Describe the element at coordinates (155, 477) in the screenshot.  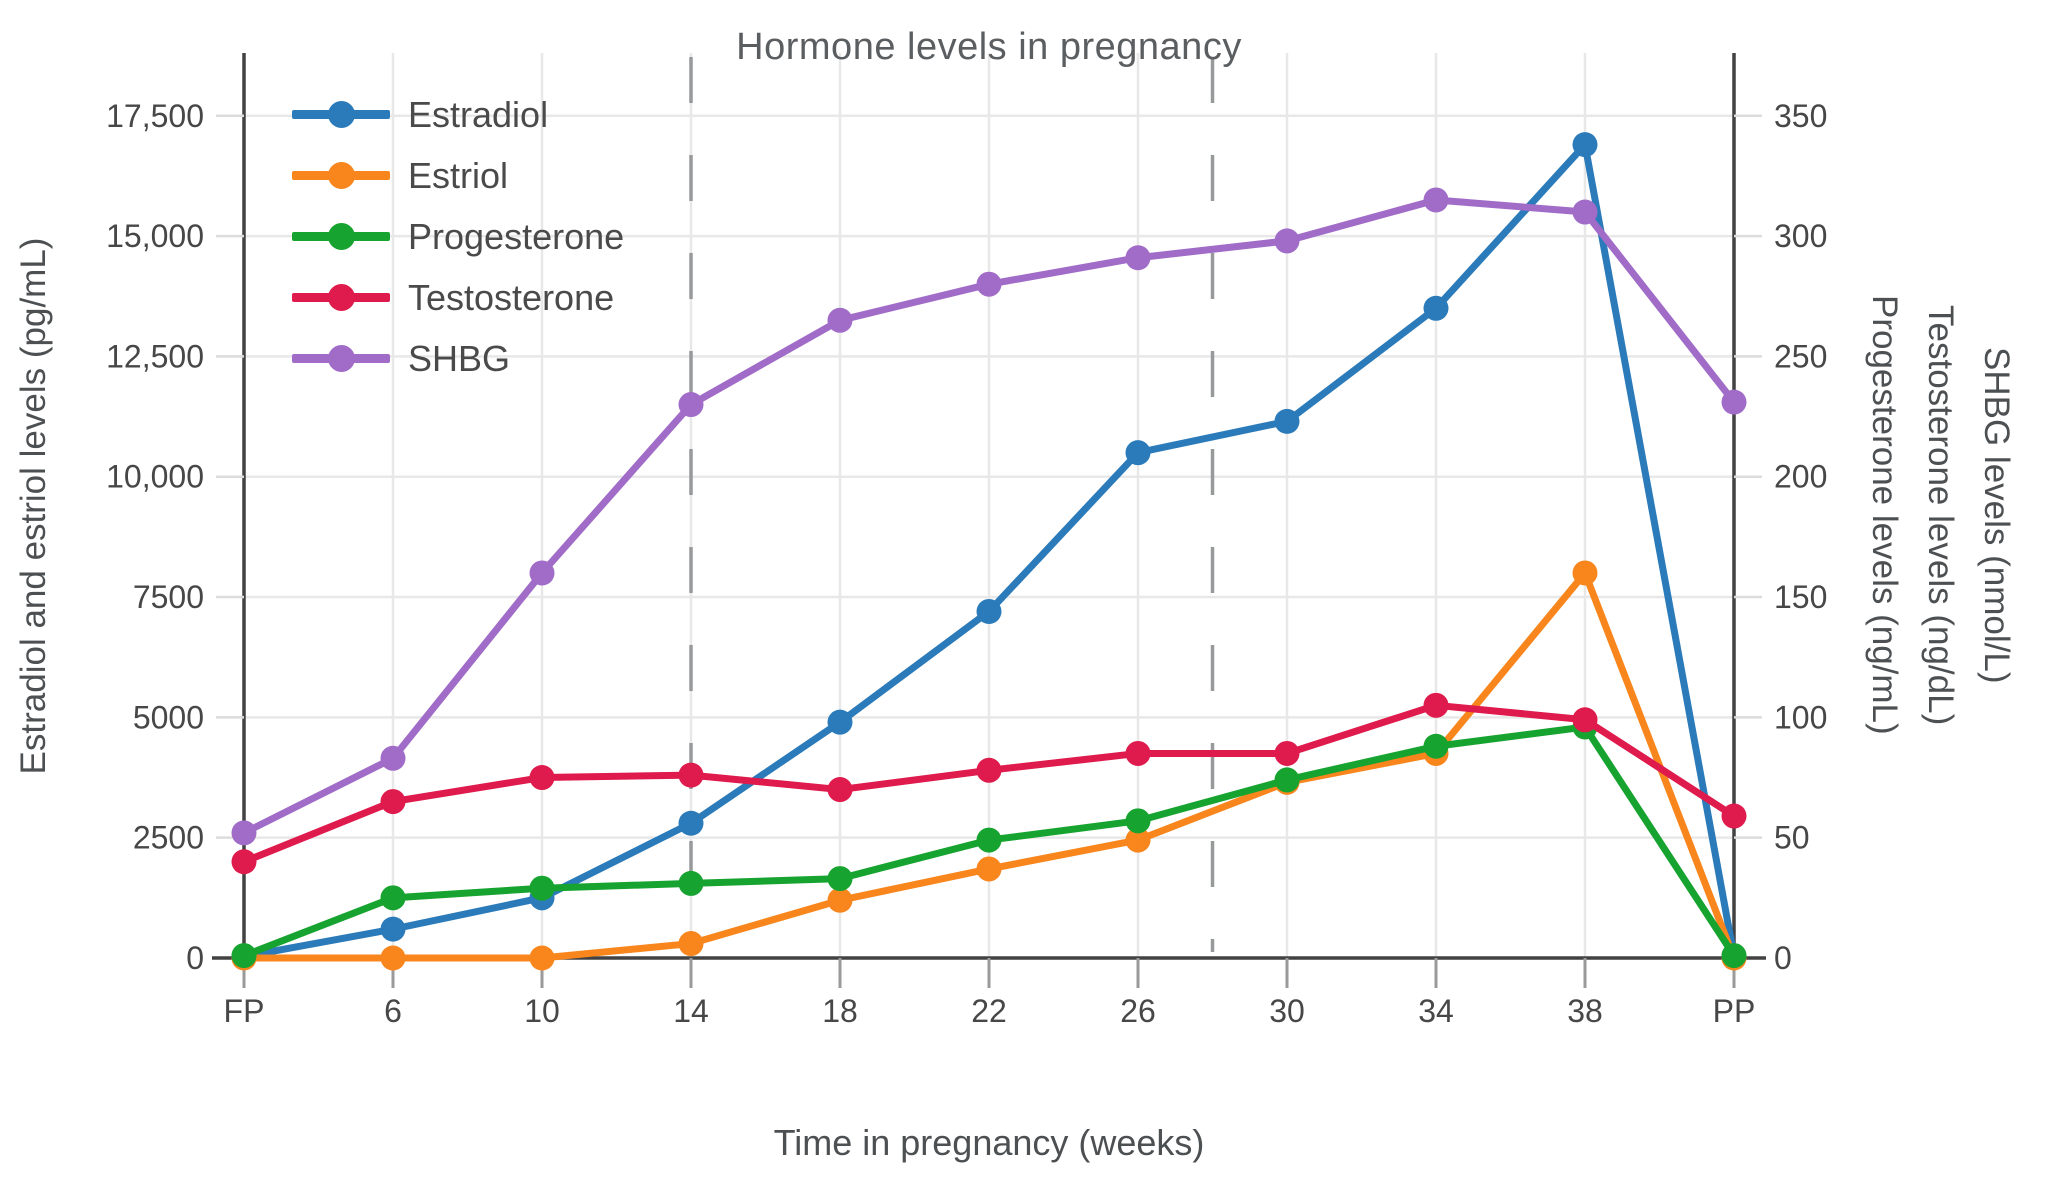
I see `y-left-tick-label: 10,000` at that location.